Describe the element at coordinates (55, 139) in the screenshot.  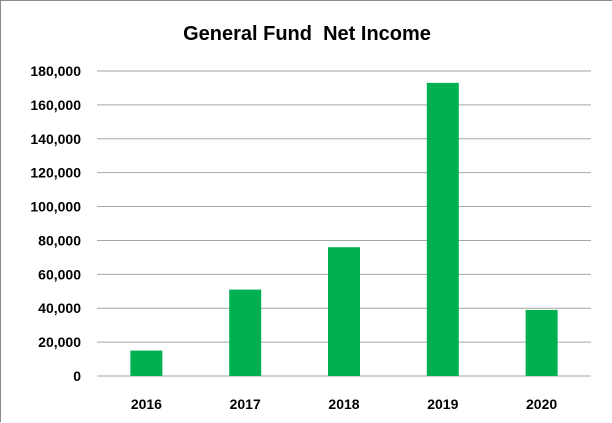
I see `y-tick-label: 140,000` at that location.